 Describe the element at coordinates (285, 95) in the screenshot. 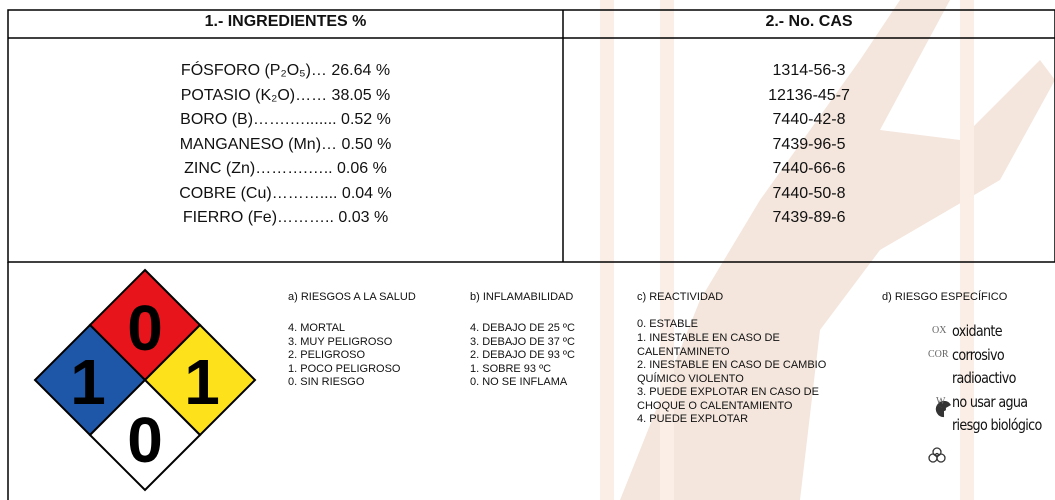

I see `ingredient: POTASIO (K₂O)…… 38.05 %` at that location.